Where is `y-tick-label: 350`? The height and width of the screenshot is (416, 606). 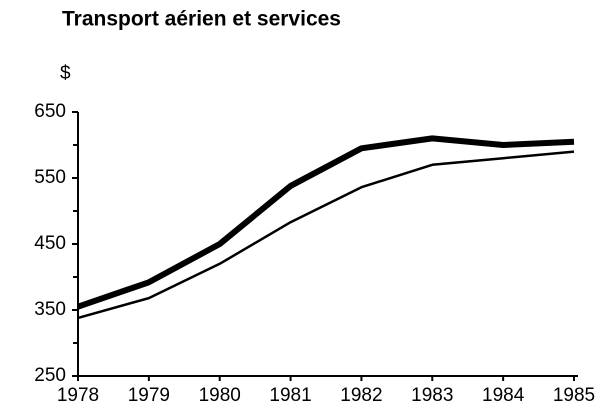
y-tick-label: 350 is located at coordinates (50, 309).